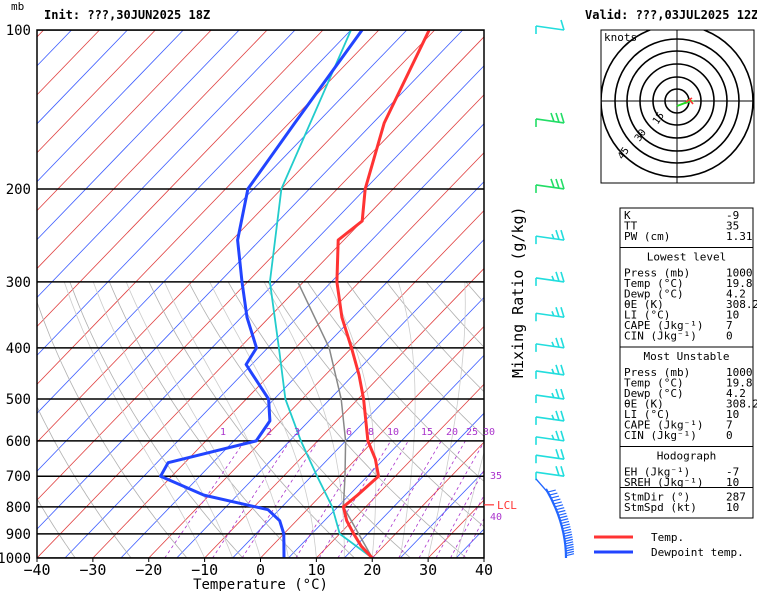 The height and width of the screenshot is (595, 757). Describe the element at coordinates (393, 432) in the screenshot. I see `mixing-ratio-label: 10` at that location.